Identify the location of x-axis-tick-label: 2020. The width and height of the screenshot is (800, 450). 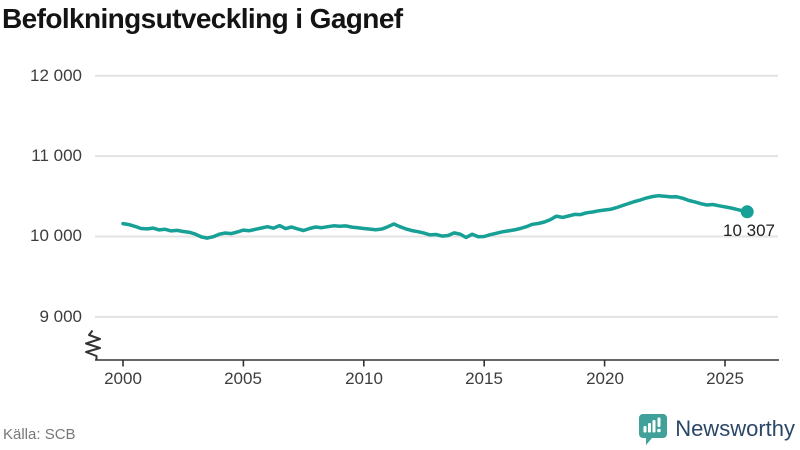
(605, 378).